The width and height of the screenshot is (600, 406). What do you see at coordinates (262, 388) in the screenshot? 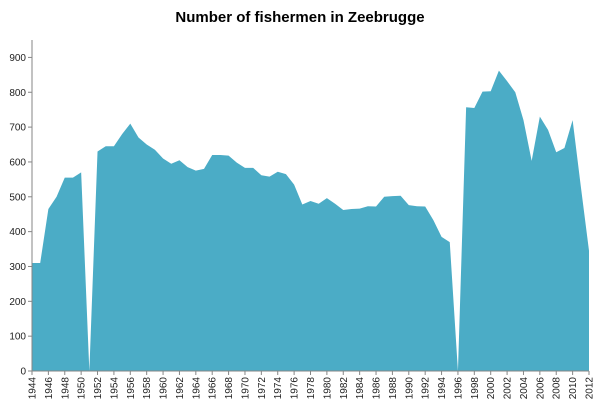
I see `x-tick-label: 1972` at bounding box center [262, 388].